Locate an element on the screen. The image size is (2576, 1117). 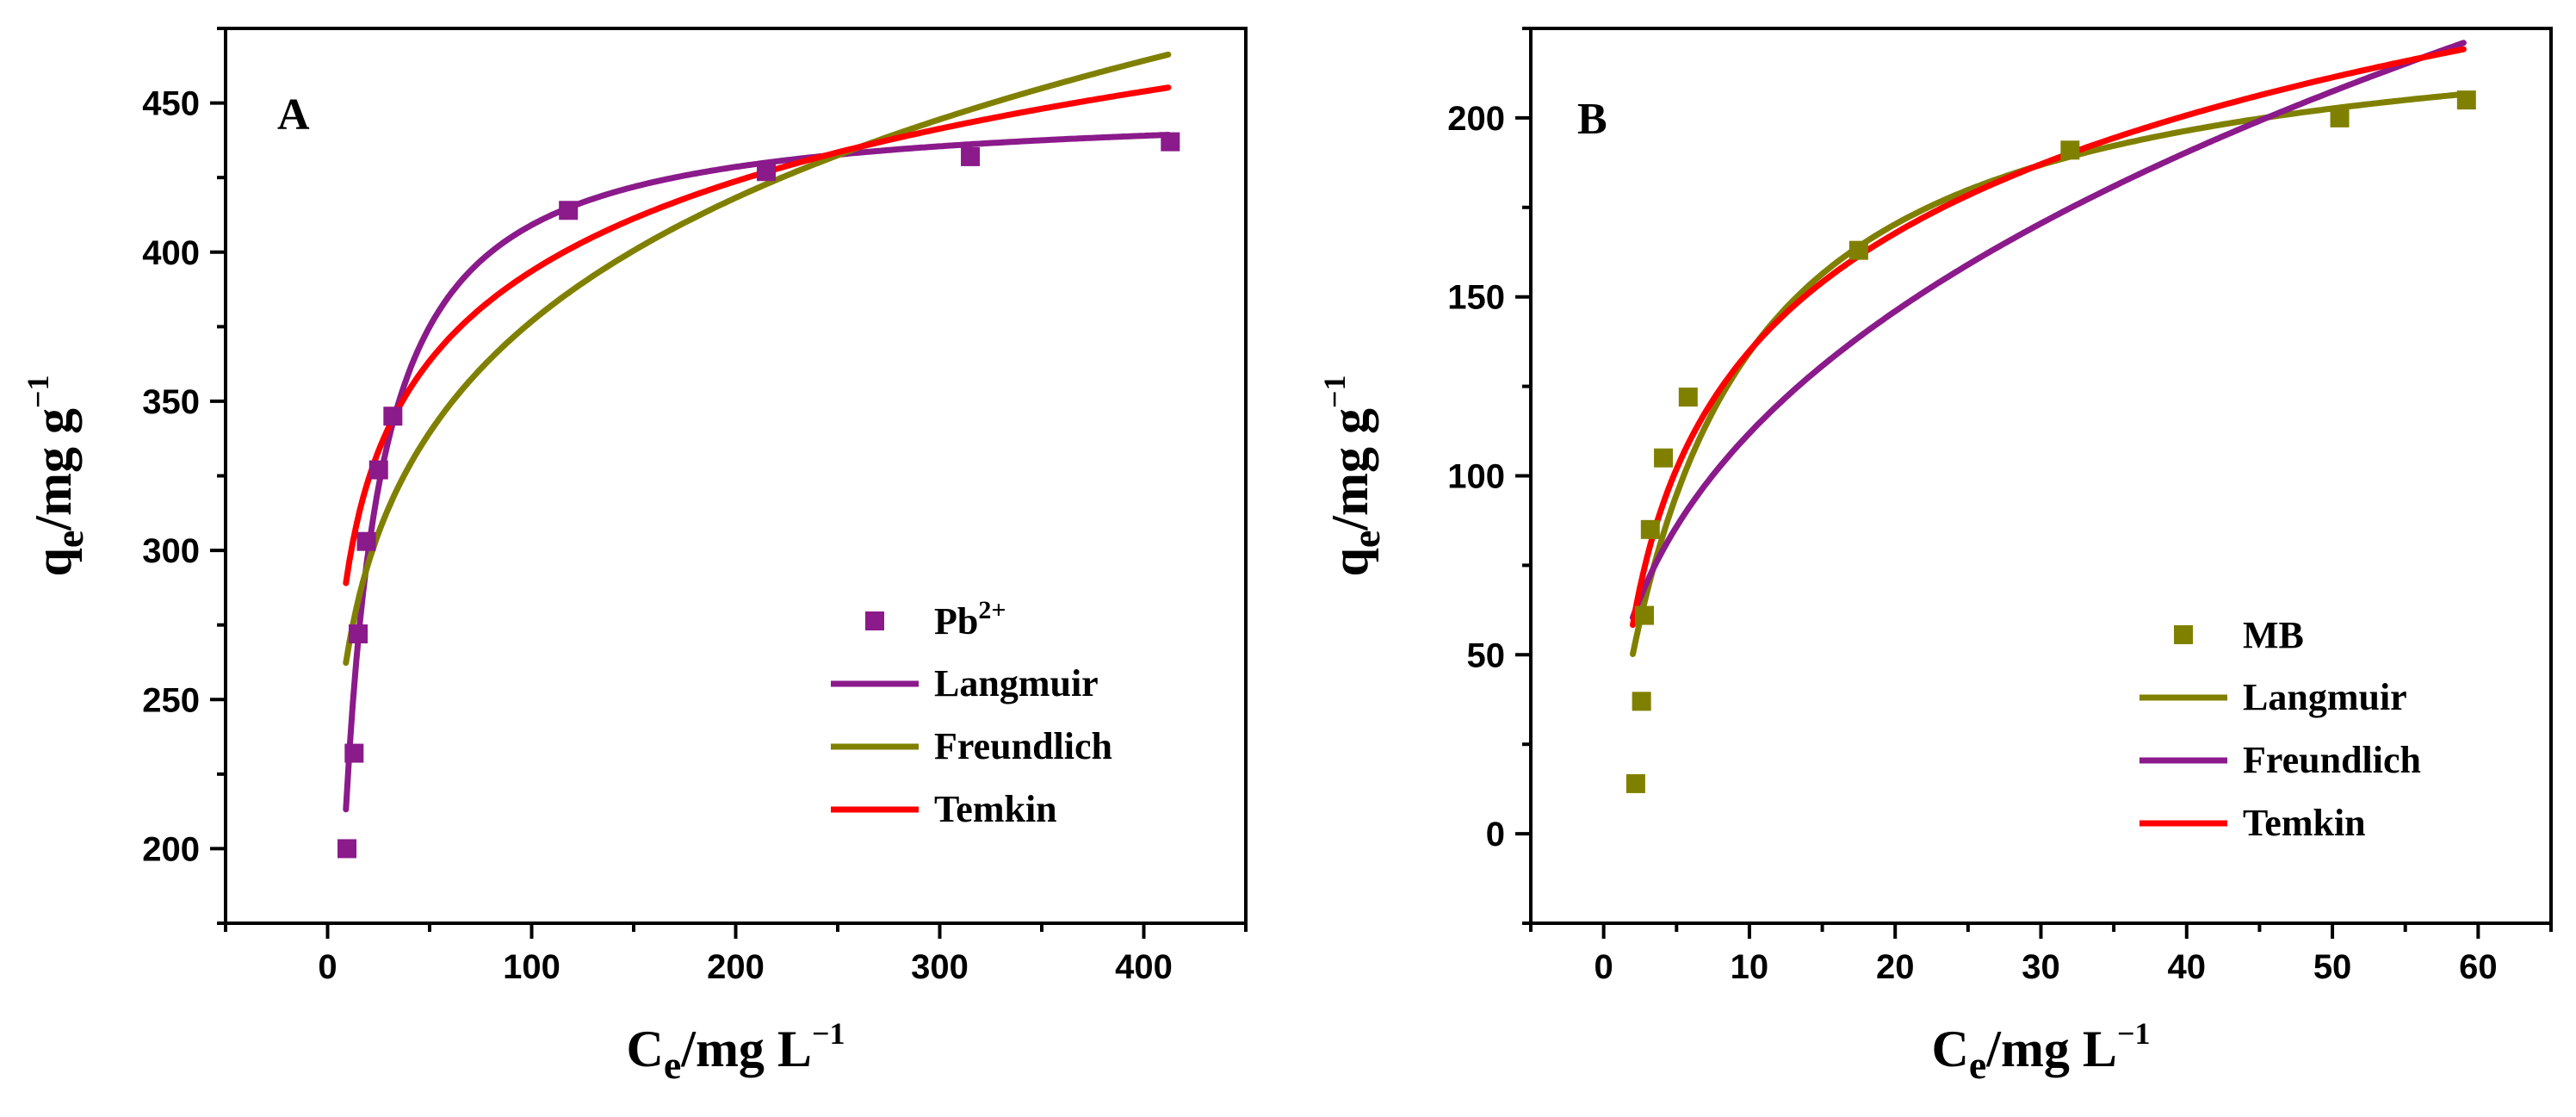
y-tick-label: 300 is located at coordinates (171, 551).